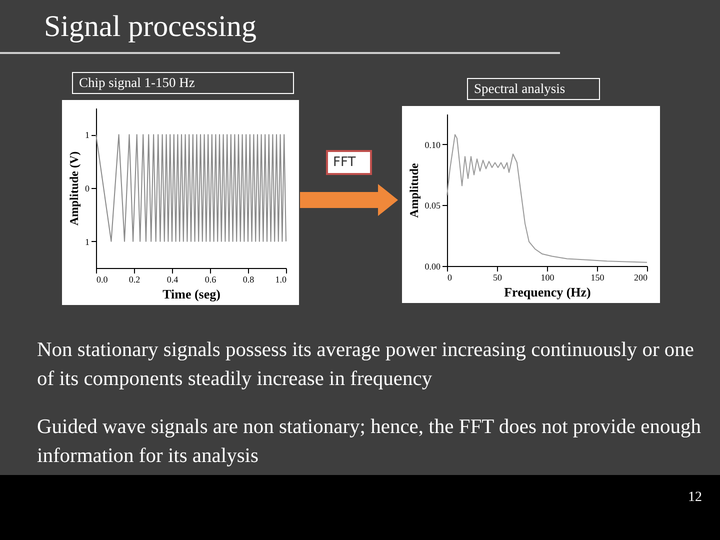  What do you see at coordinates (497, 277) in the screenshot?
I see `x-tick-label: 50` at bounding box center [497, 277].